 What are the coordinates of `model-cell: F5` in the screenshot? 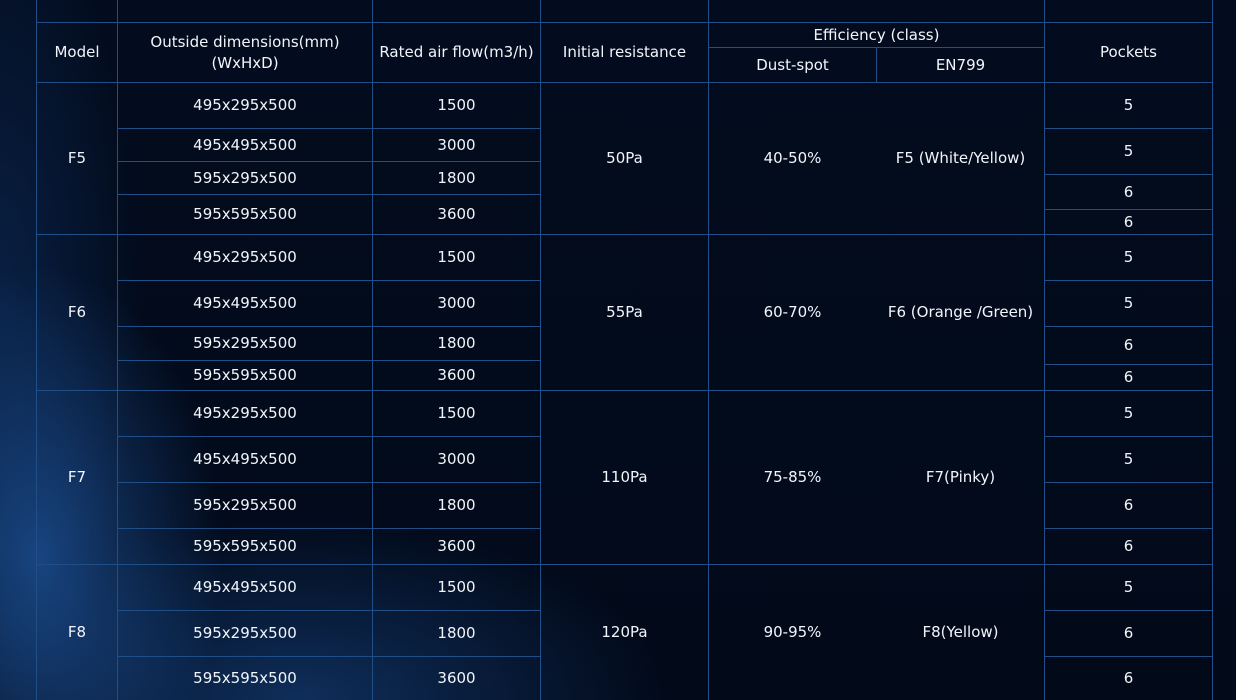 It's located at (77, 158).